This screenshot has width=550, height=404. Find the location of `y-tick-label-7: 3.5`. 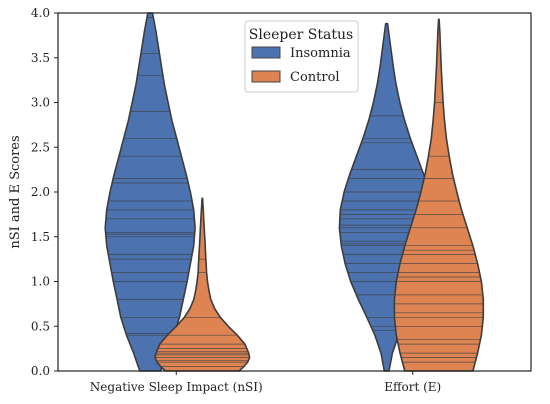

y-tick-label-7: 3.5 is located at coordinates (40, 58).